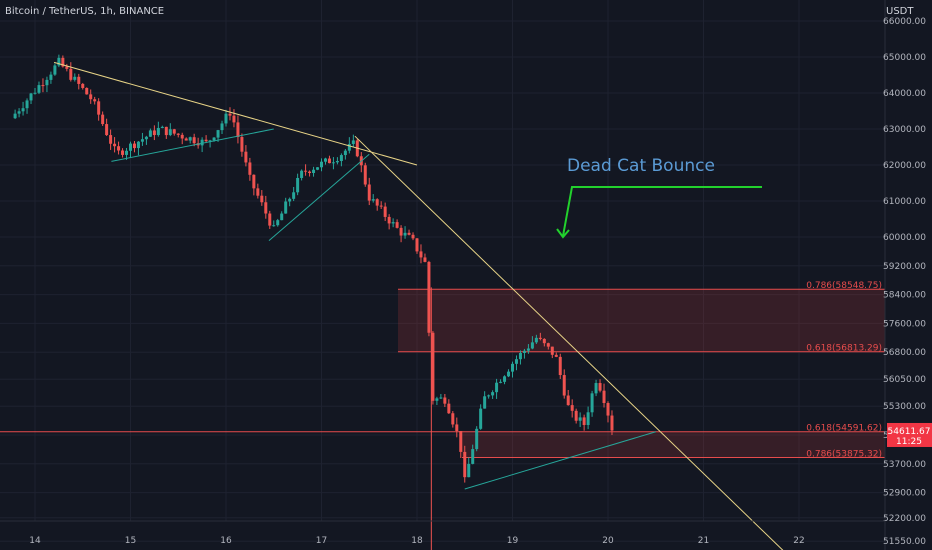  What do you see at coordinates (904, 380) in the screenshot?
I see `price-tick: 56050.00` at bounding box center [904, 380].